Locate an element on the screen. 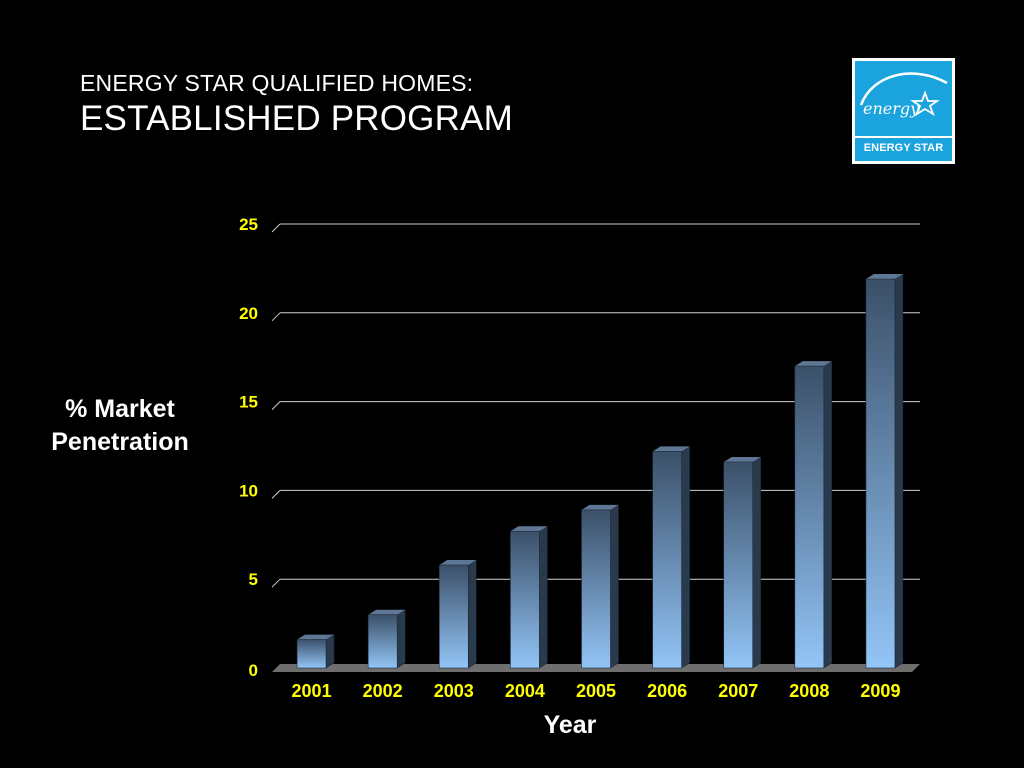 The height and width of the screenshot is (768, 1024). logo-label: ENERGY STAR is located at coordinates (903, 147).